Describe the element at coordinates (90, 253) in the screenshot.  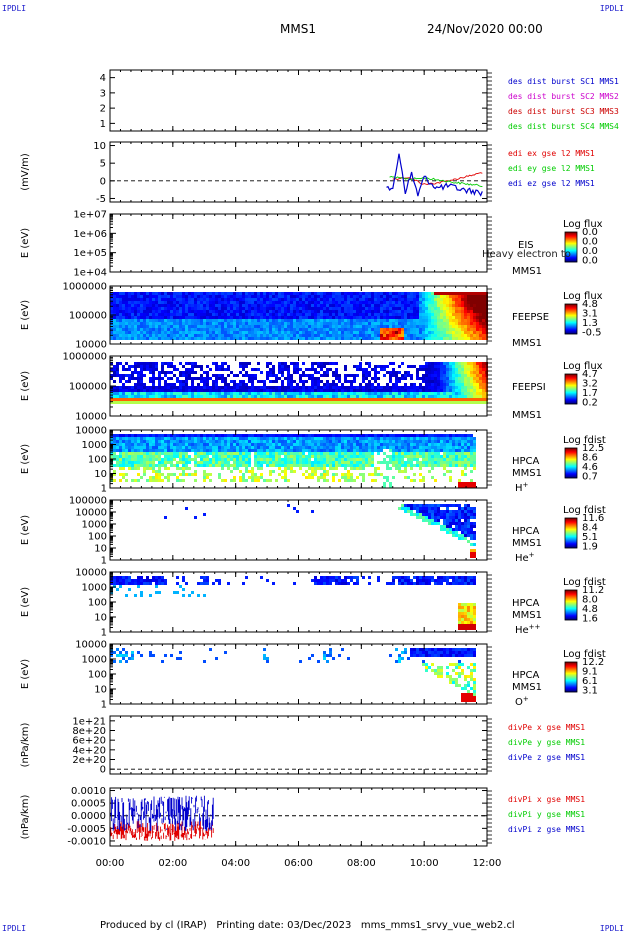
I see `eis-ytick-label: 1e+05` at that location.